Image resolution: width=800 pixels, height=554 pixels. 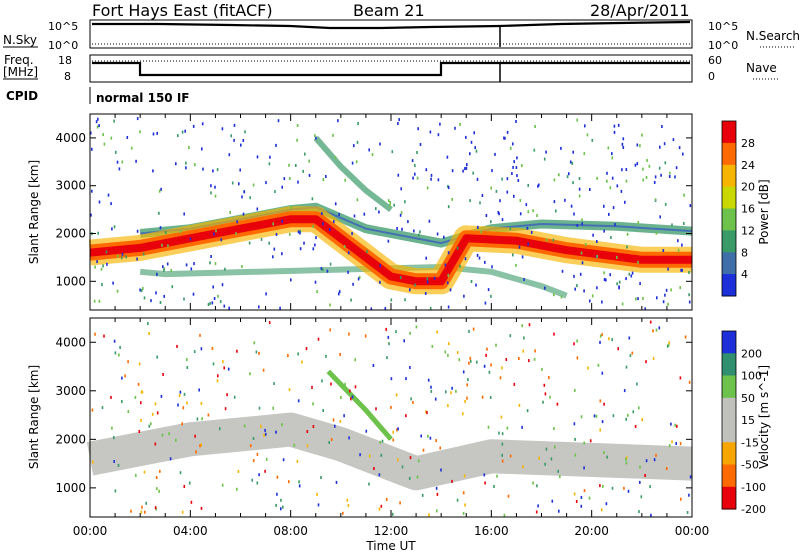 I want to click on colorbar-frame, so click(x=729, y=208).